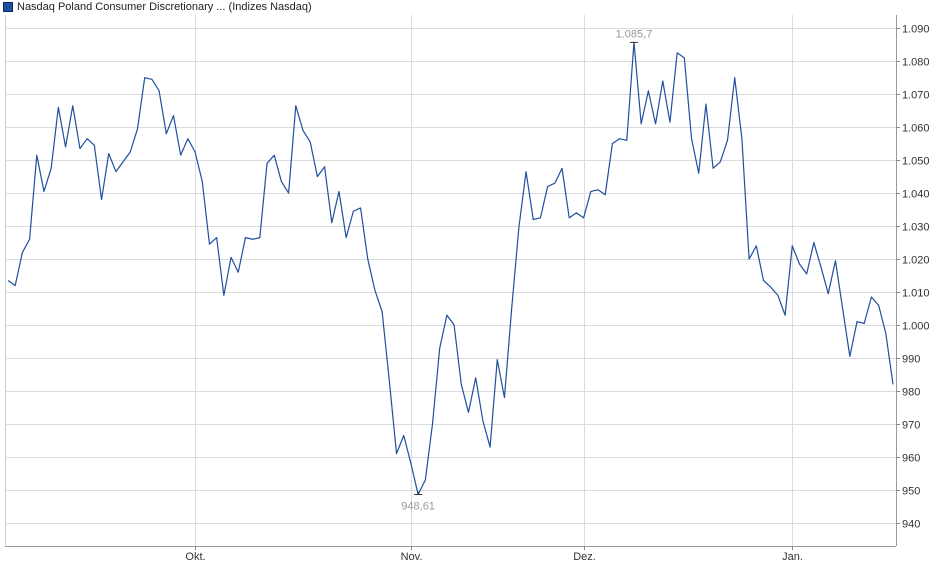 This screenshot has height=579, width=940. I want to click on y-tick-label: 1.010, so click(916, 294).